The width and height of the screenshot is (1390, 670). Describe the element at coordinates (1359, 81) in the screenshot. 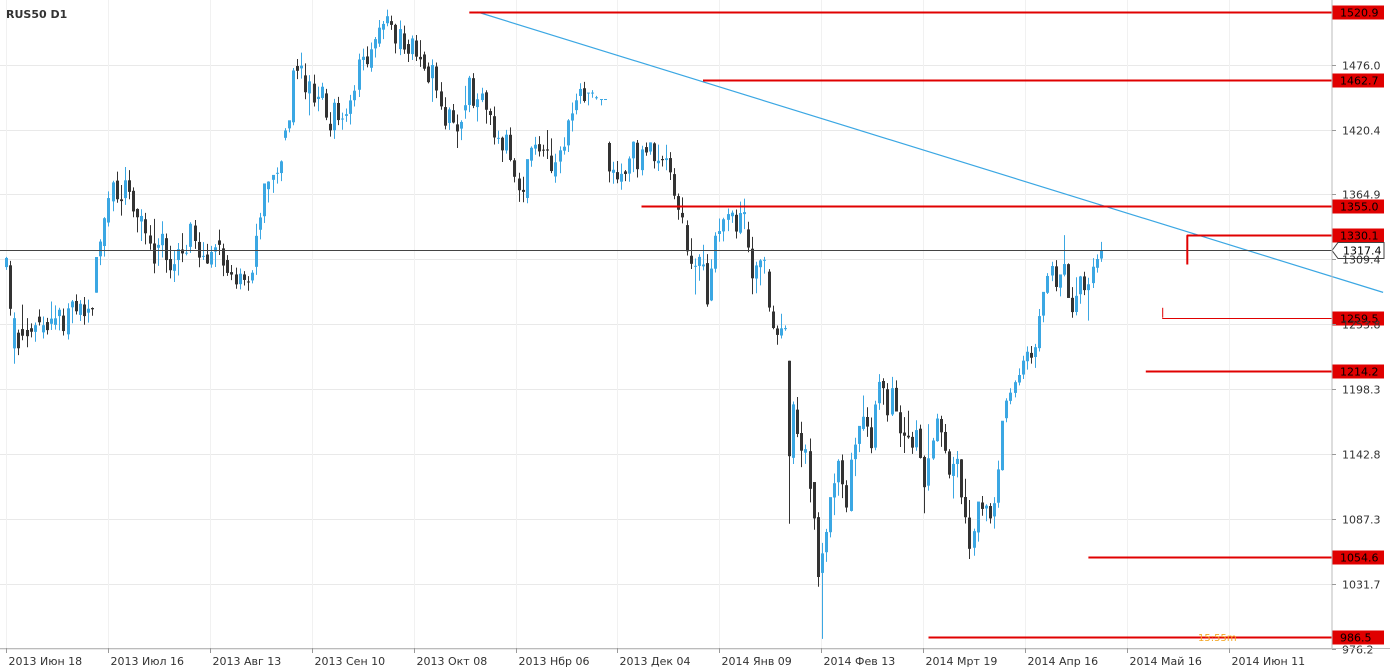

I see `level-label: 1462.7` at that location.